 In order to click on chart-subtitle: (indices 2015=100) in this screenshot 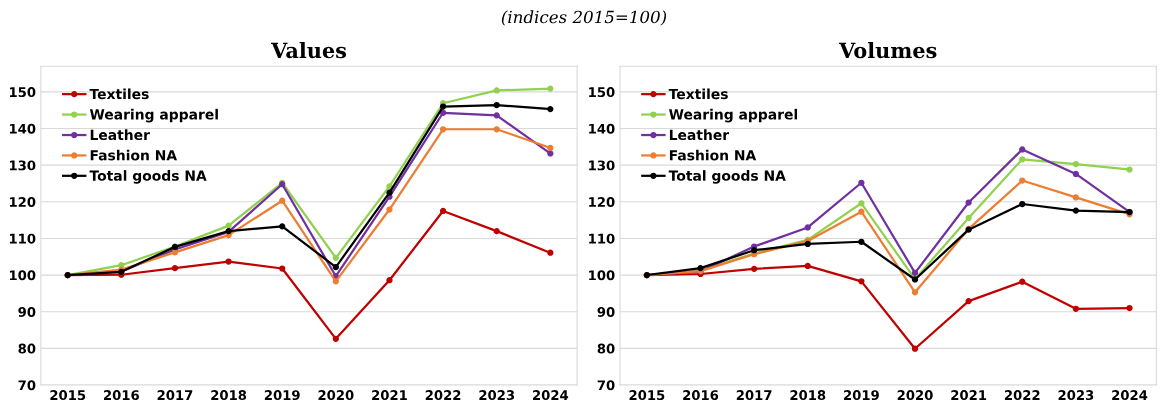, I will do `click(584, 18)`.